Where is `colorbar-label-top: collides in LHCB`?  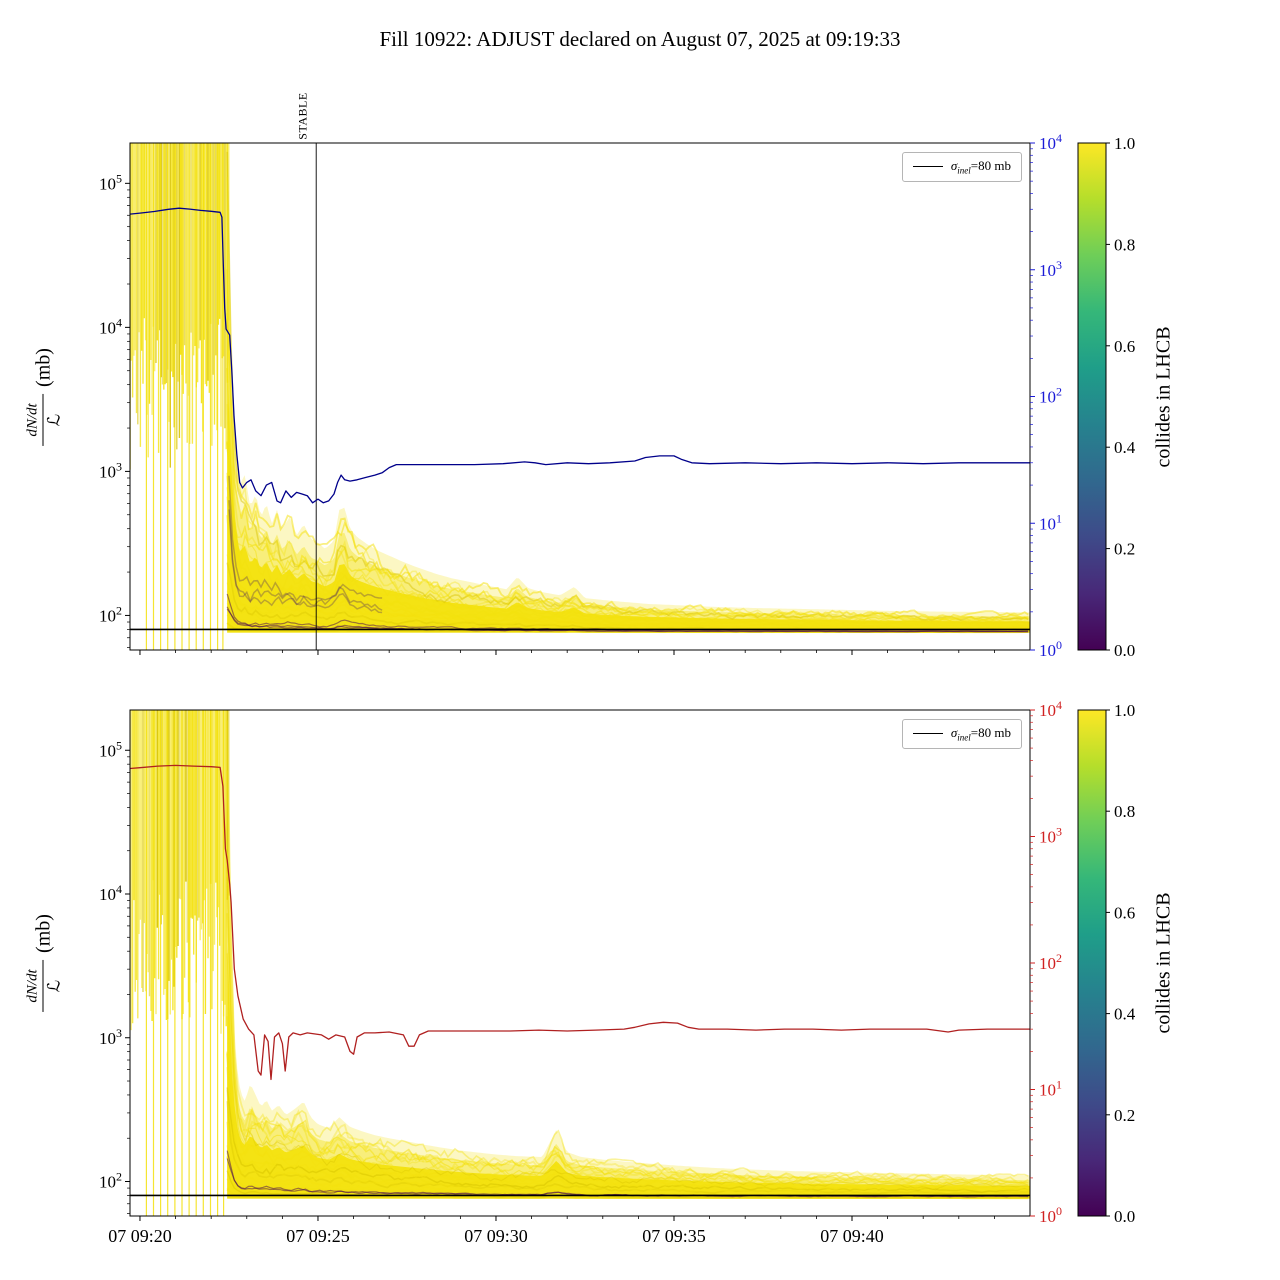
colorbar-label-top: collides in LHCB is located at coordinates (1163, 397).